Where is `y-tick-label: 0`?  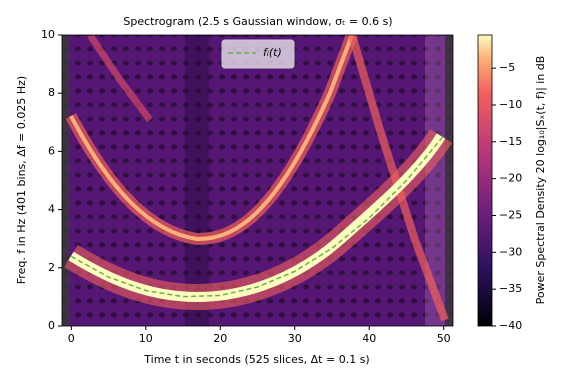 y-tick-label: 0 is located at coordinates (51, 325).